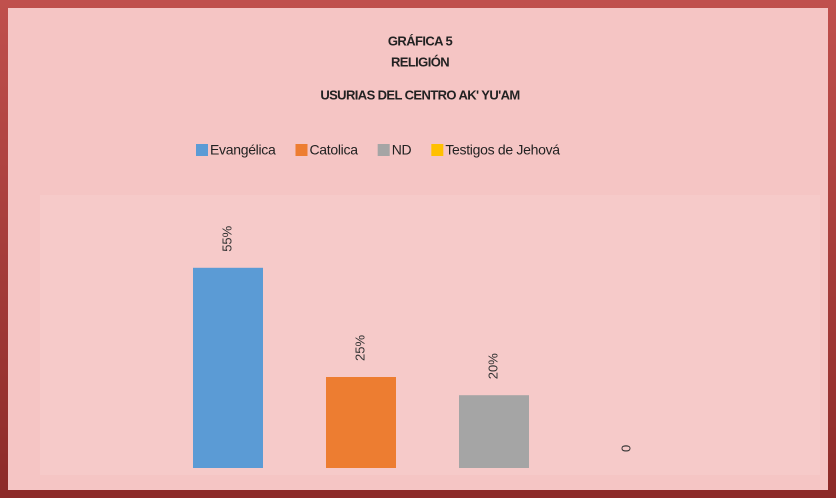 This screenshot has width=836, height=498. Describe the element at coordinates (334, 150) in the screenshot. I see `legend-label: Catolica` at that location.